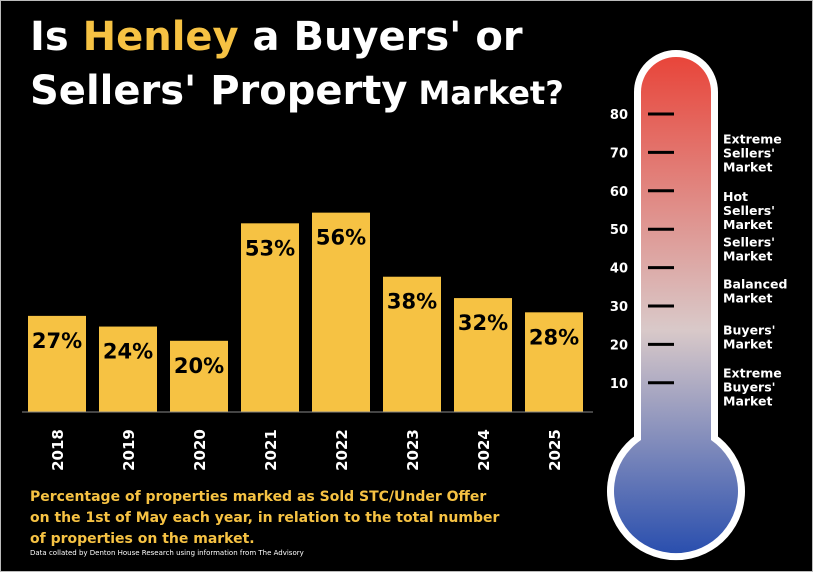 This screenshot has height=572, width=813. Describe the element at coordinates (57, 341) in the screenshot. I see `data-label-2018: 27%` at that location.